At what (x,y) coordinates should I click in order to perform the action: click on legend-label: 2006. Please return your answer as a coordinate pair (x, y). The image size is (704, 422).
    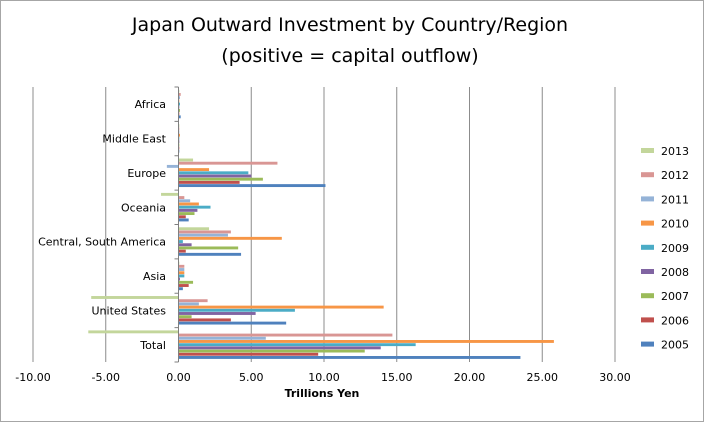
    Looking at the image, I should click on (675, 320).